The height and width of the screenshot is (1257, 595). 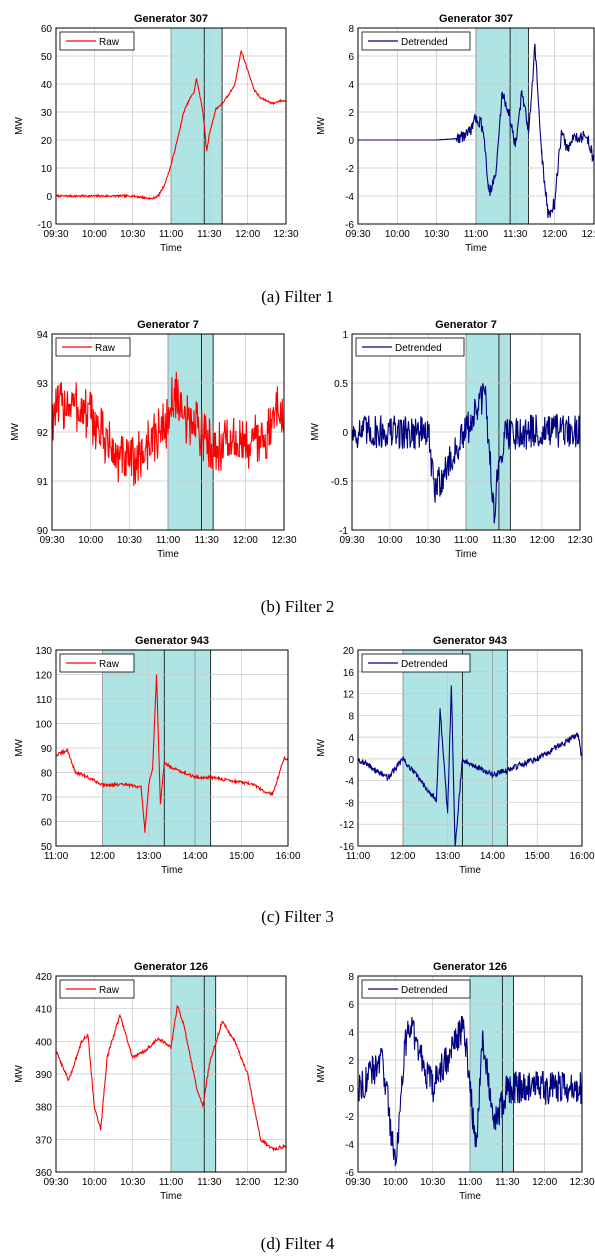 I want to click on y-tick-label: 6, so click(x=351, y=57).